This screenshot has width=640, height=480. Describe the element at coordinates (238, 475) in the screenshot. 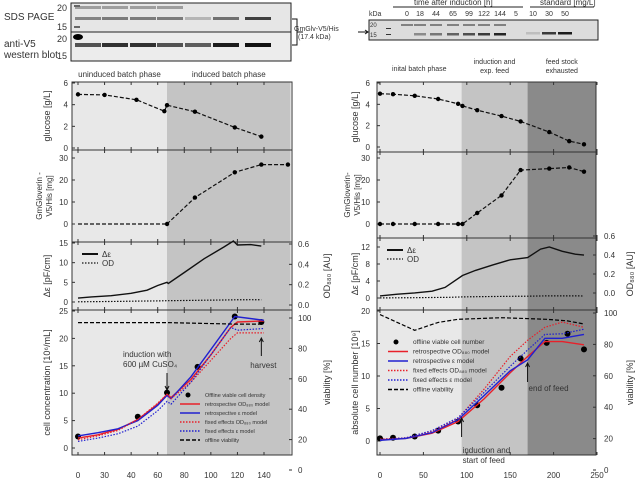

I see `x-tick-label: 120` at that location.